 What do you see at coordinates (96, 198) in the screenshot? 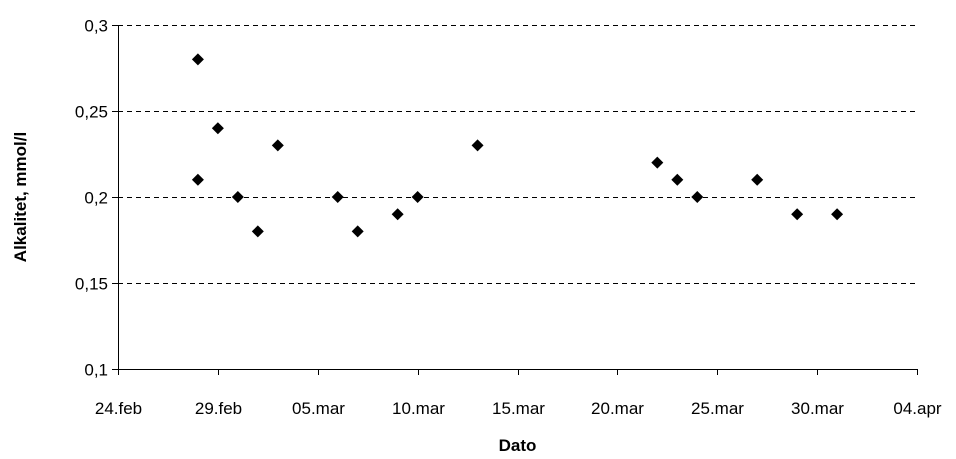
I see `y-tick-label: 0,2` at bounding box center [96, 198].